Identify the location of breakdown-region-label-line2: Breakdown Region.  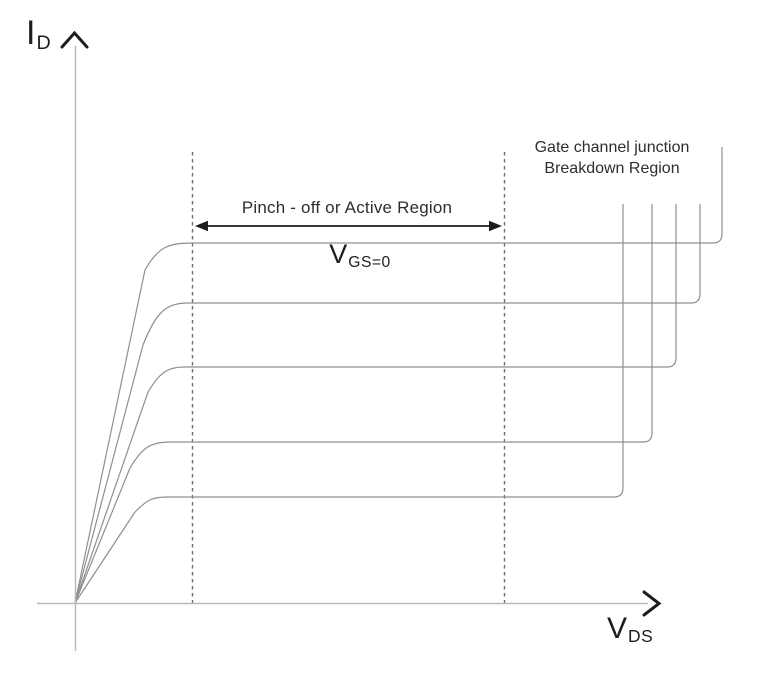
(612, 168).